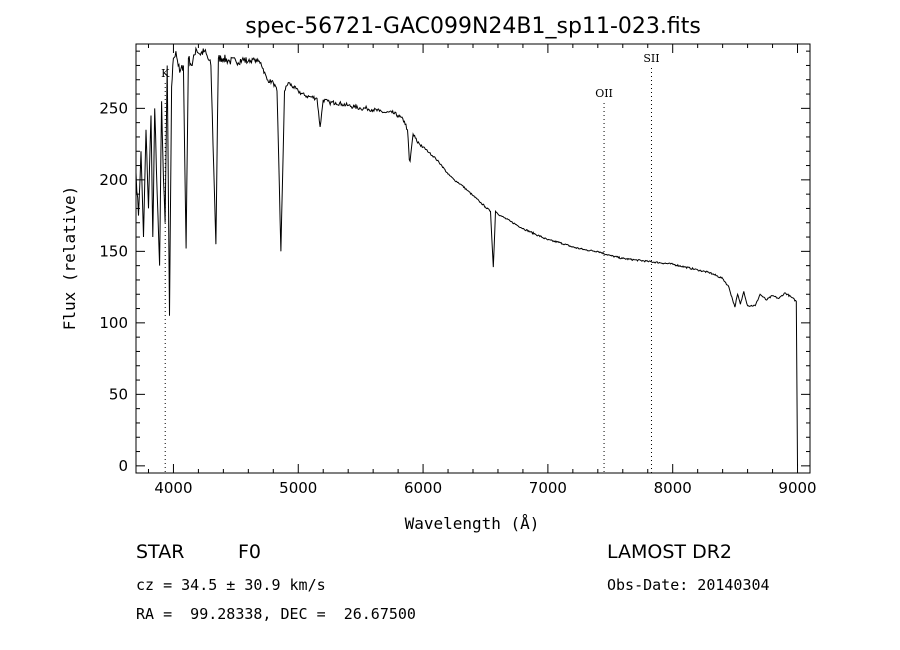 The image size is (900, 650). What do you see at coordinates (673, 488) in the screenshot?
I see `x-tick-label: 8000` at bounding box center [673, 488].